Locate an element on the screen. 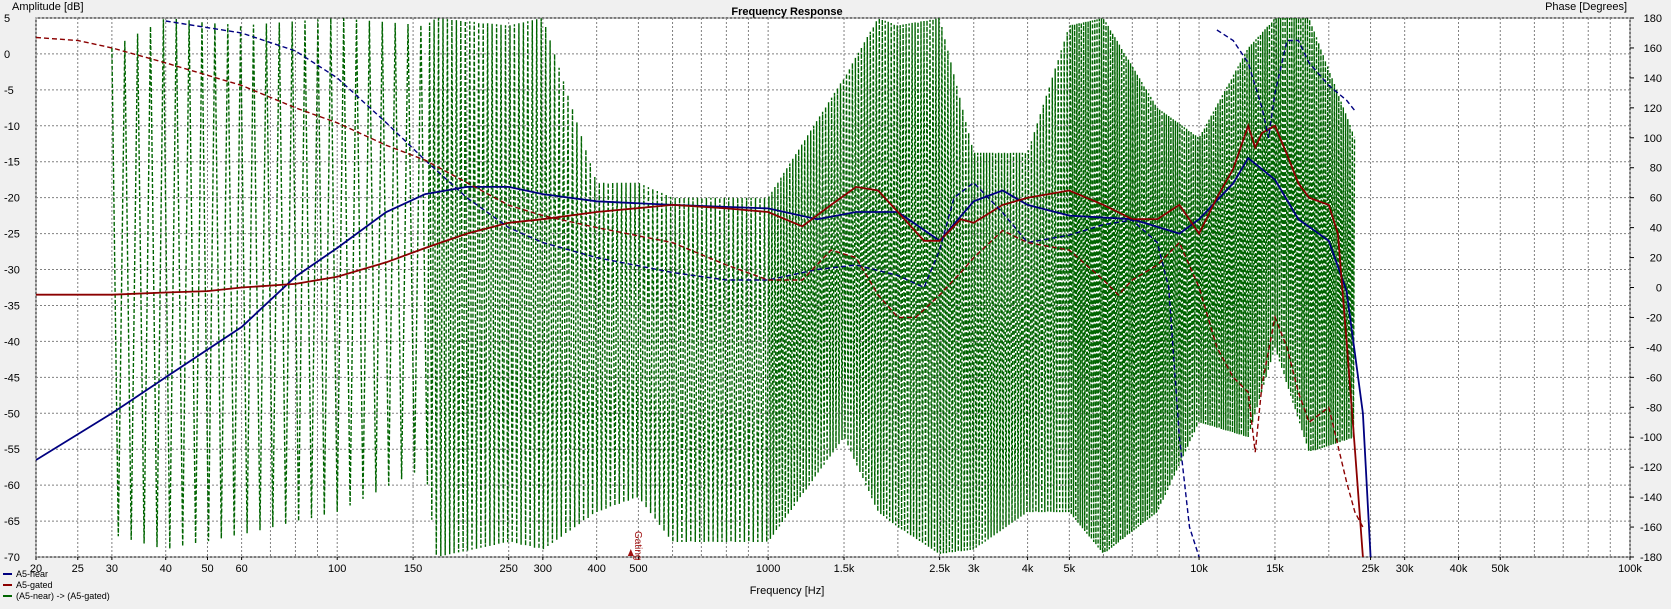  x-tick-label: 50k is located at coordinates (1500, 569).